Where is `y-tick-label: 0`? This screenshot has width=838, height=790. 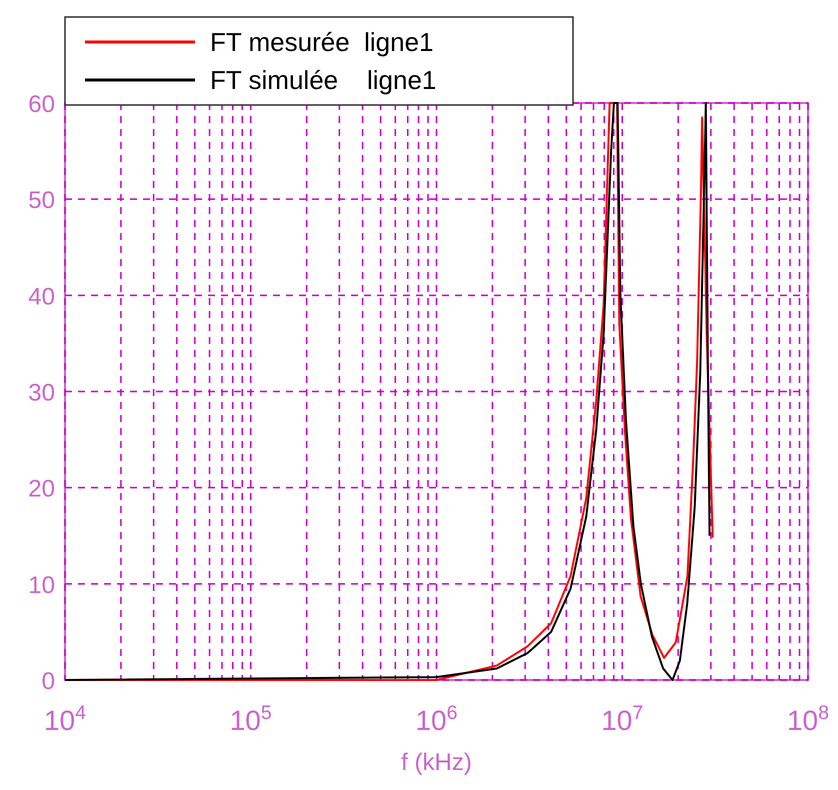 y-tick-label: 0 is located at coordinates (48, 681).